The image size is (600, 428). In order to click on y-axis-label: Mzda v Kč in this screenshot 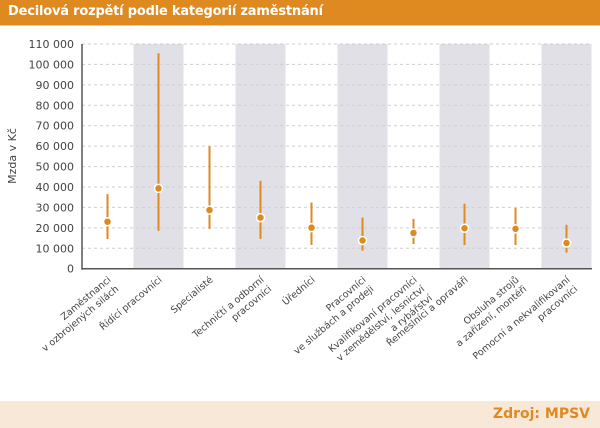, I will do `click(12, 156)`.